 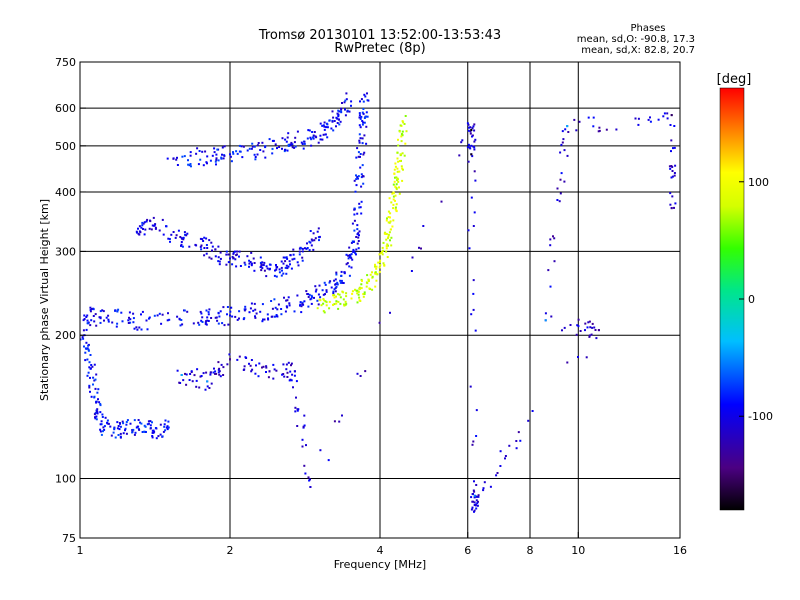 What do you see at coordinates (379, 35) in the screenshot?
I see `chart-title: Tromsø 20130101 13:52:00-13:53:43` at bounding box center [379, 35].